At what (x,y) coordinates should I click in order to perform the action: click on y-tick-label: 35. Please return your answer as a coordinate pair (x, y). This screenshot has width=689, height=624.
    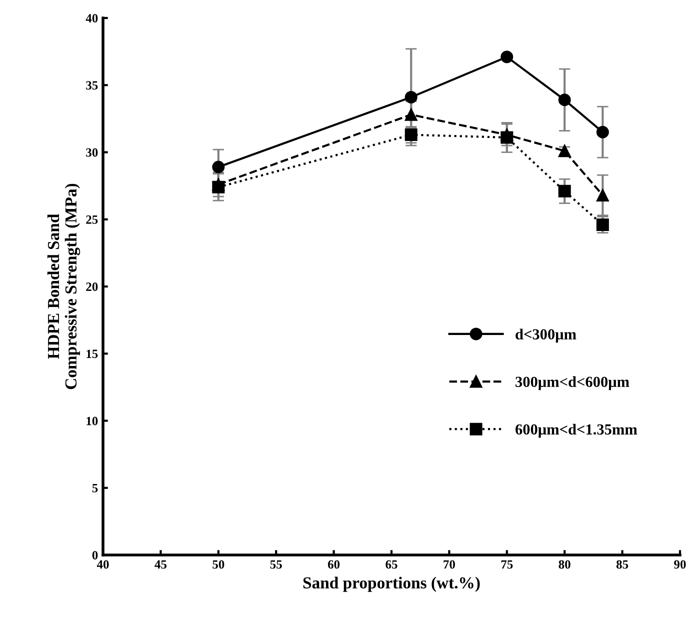
    Looking at the image, I should click on (92, 85).